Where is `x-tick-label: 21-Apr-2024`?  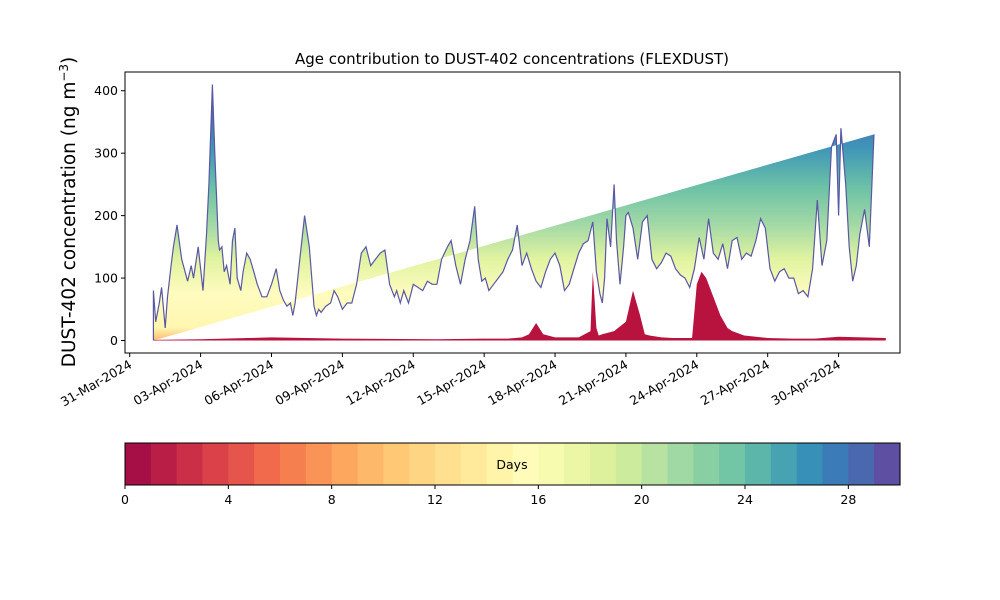
x-tick-label: 21-Apr-2024 is located at coordinates (593, 383).